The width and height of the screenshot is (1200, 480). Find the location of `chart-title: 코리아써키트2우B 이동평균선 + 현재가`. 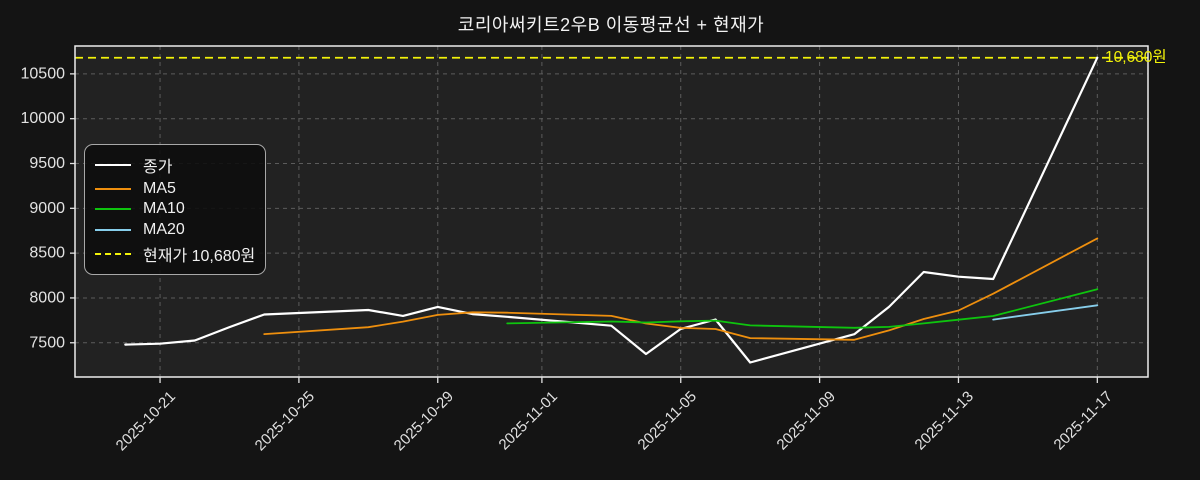

chart-title: 코리아써키트2우B 이동평균선 + 현재가 is located at coordinates (611, 25).